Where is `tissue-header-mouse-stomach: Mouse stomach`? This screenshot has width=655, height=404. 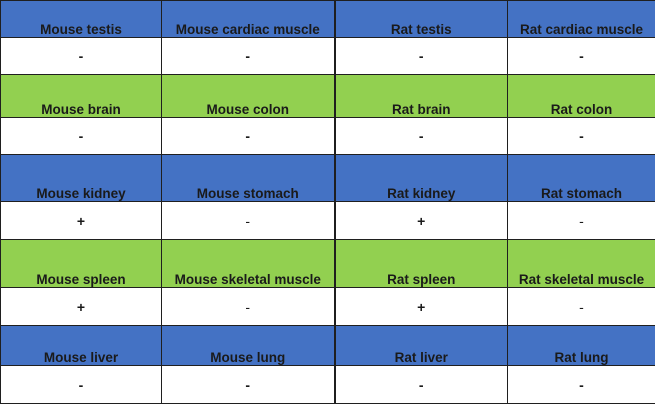 tissue-header-mouse-stomach: Mouse stomach is located at coordinates (248, 178).